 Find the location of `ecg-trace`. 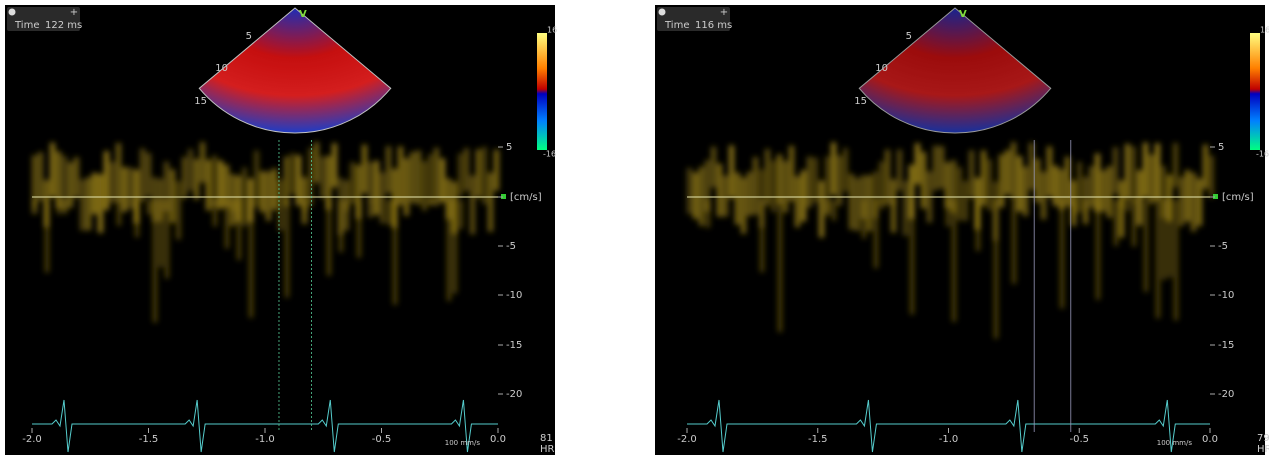

ecg-trace is located at coordinates (948, 426).